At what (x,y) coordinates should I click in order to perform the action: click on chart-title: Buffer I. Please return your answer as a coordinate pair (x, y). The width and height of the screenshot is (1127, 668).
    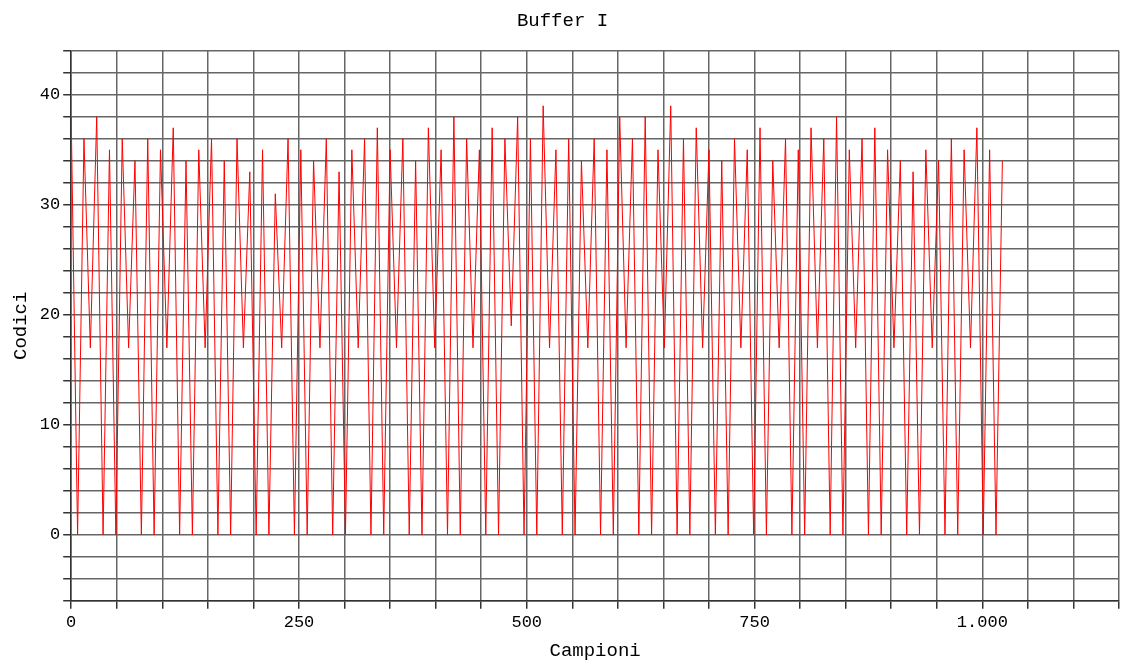
    Looking at the image, I should click on (562, 21).